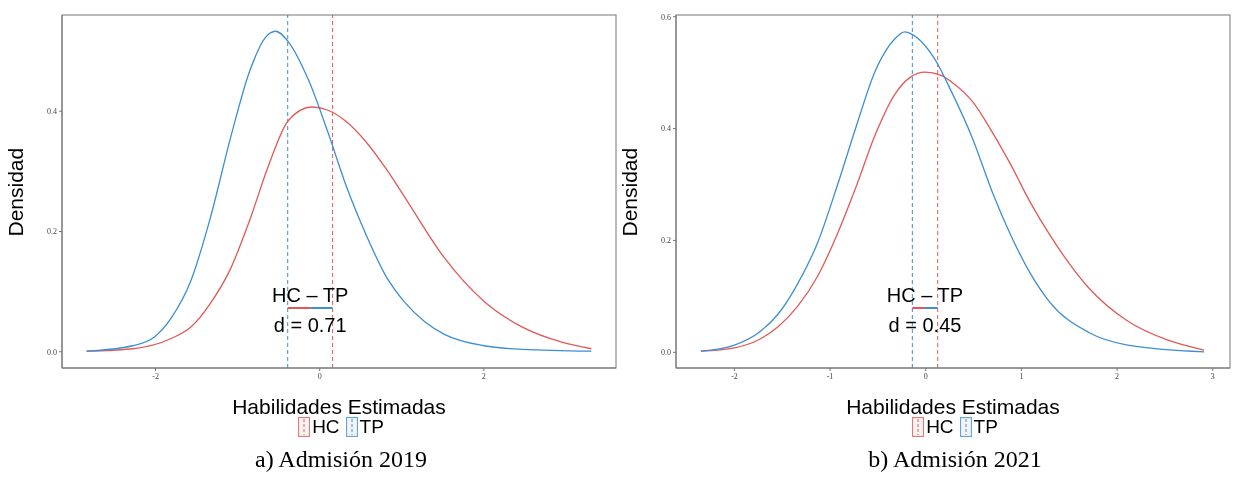 The height and width of the screenshot is (504, 1238). Describe the element at coordinates (830, 376) in the screenshot. I see `x-tick-label: -1` at that location.